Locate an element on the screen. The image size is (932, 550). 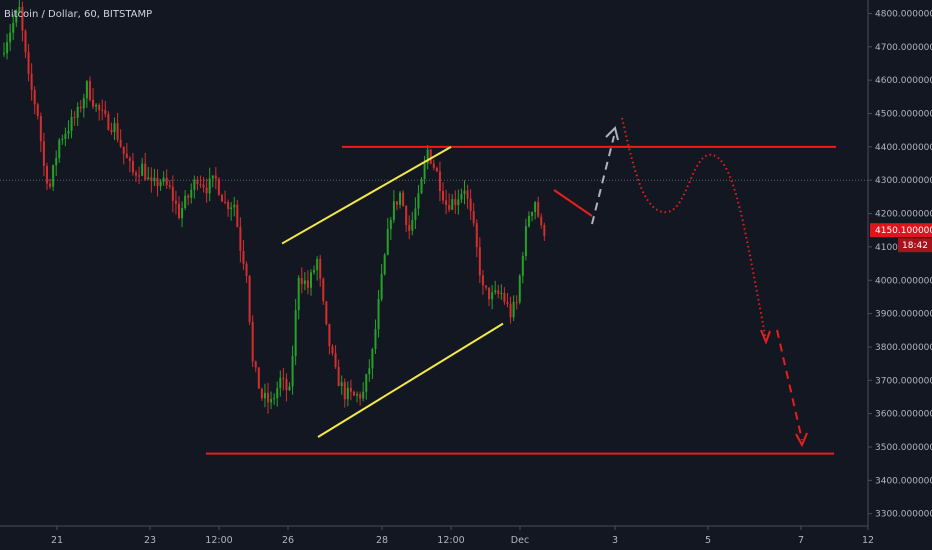
chart-title: Bitcoin / Dollar, 60, BITSTAMP is located at coordinates (78, 14).